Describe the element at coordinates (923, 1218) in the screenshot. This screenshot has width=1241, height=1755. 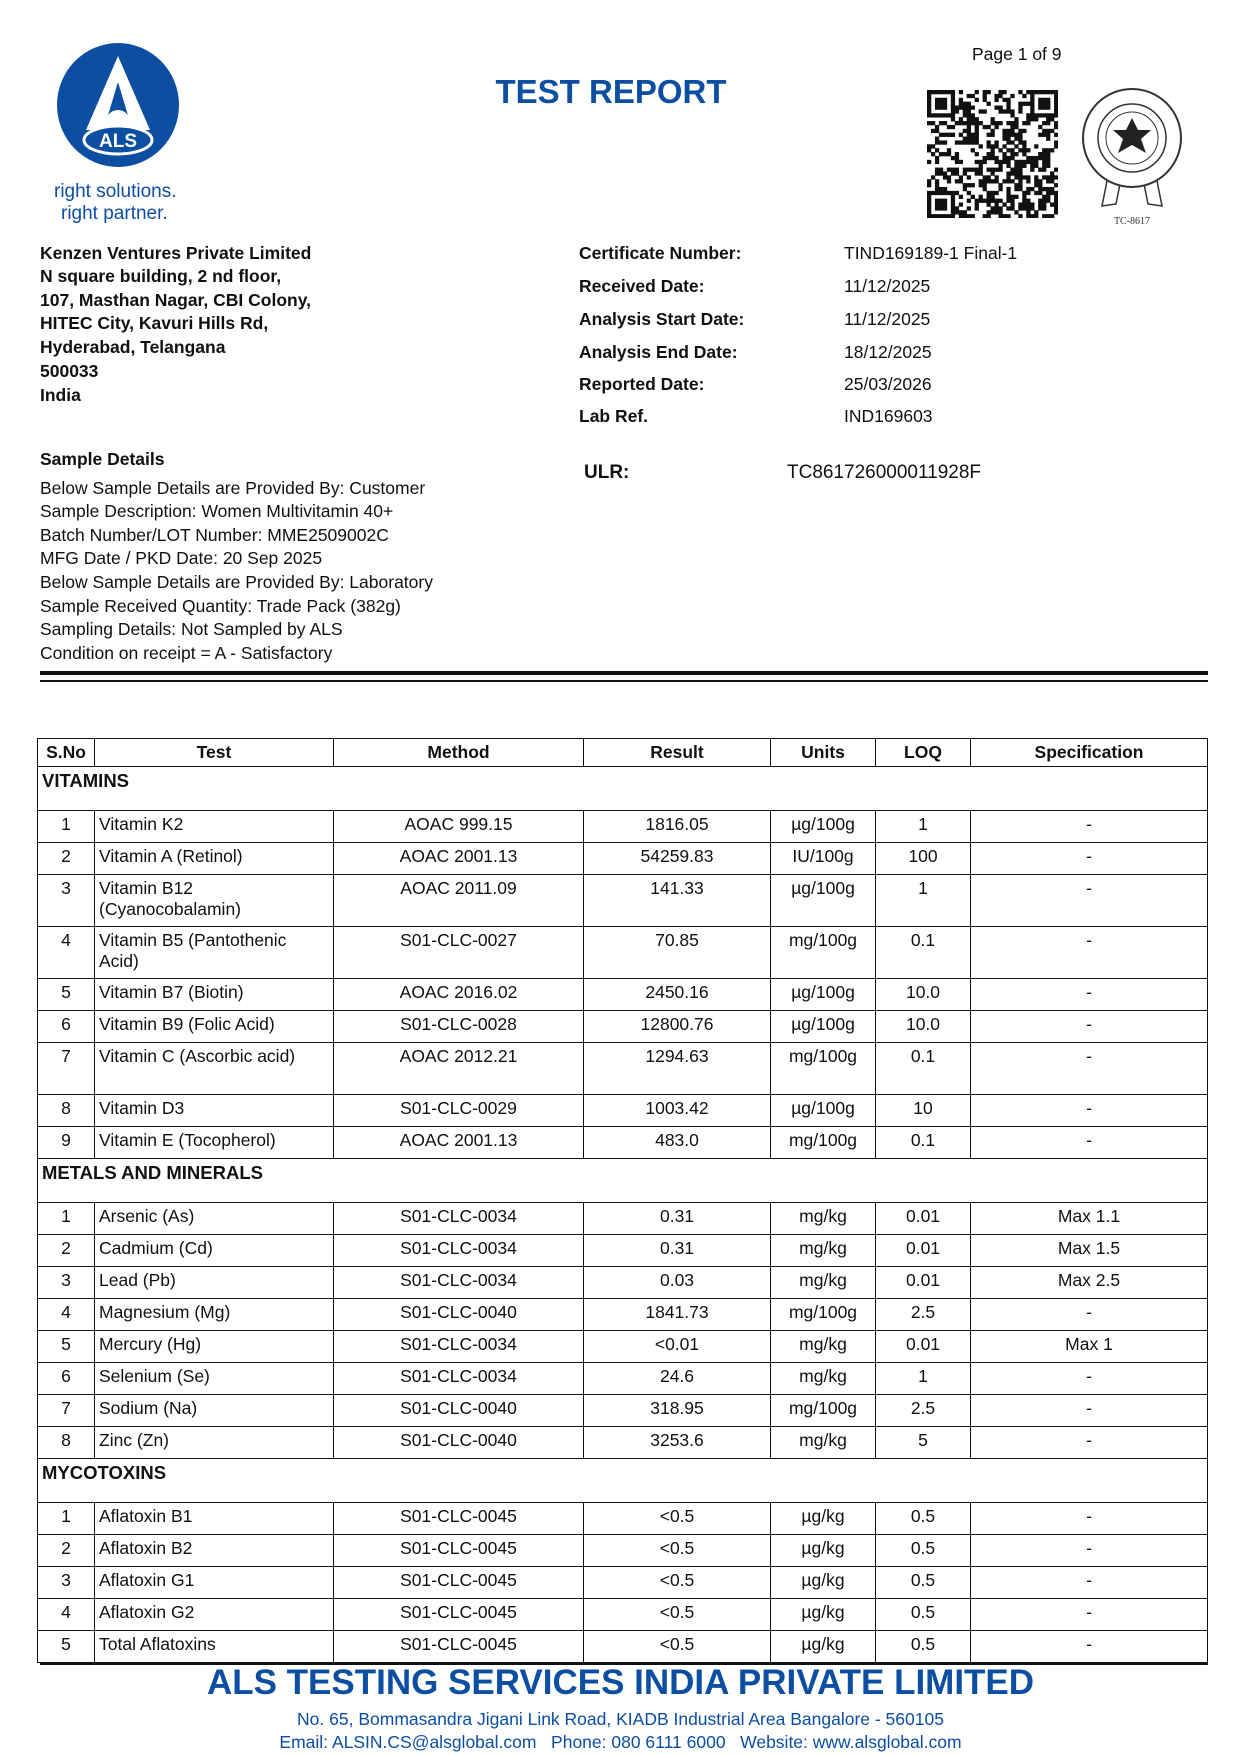
I see `cell-loq: 0.01` at that location.